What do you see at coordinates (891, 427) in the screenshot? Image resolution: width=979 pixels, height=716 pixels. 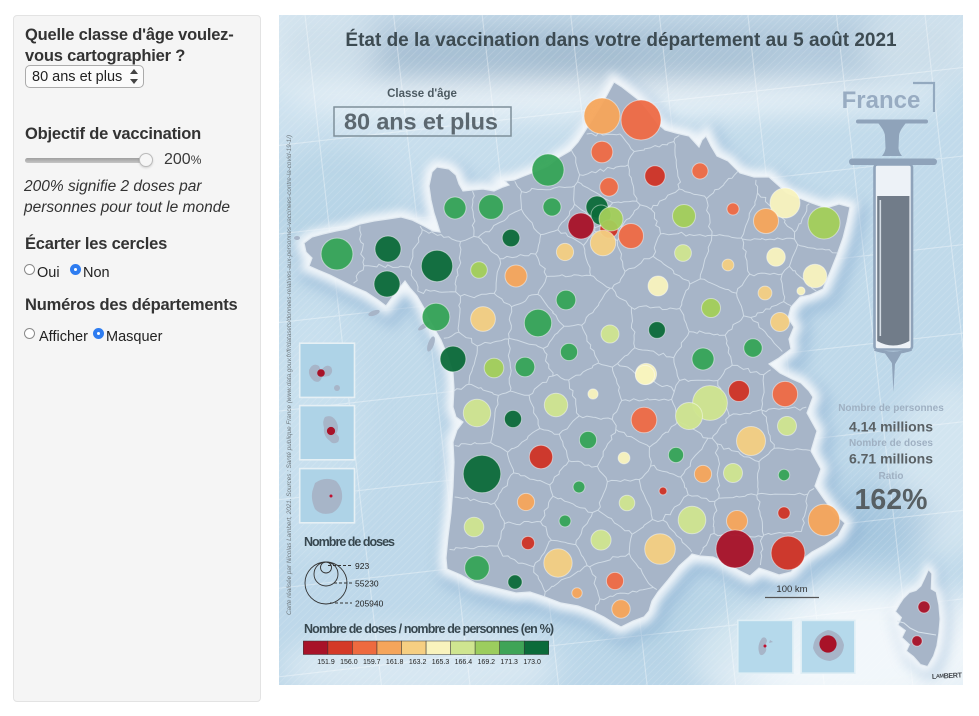 I see `svg-text: 4.14 millions` at bounding box center [891, 427].